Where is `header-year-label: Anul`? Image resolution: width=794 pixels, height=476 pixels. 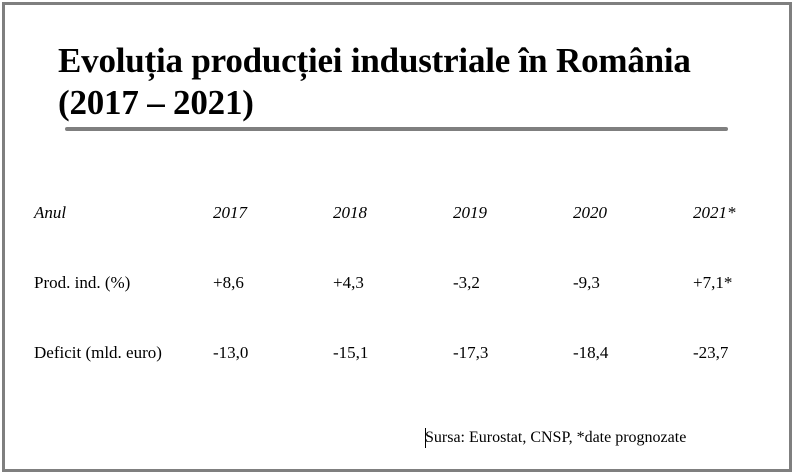
header-year-label: Anul is located at coordinates (50, 212).